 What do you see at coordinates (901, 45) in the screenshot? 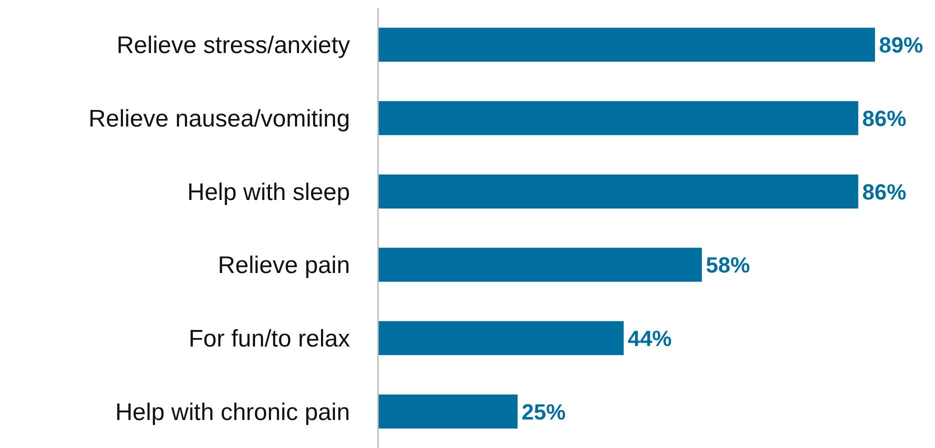
I see `data-label: 89%` at bounding box center [901, 45].